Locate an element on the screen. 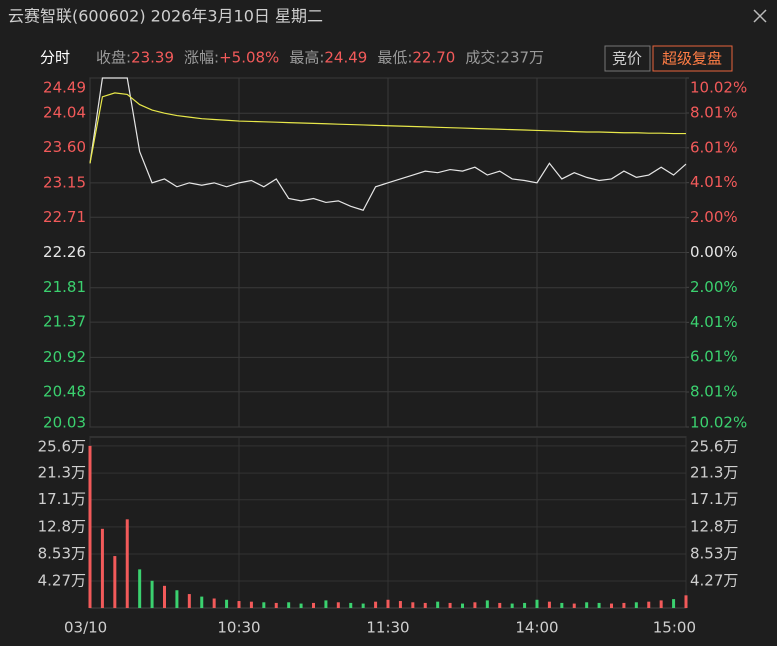 This screenshot has height=646, width=777. info-label: 成交: is located at coordinates (482, 58).